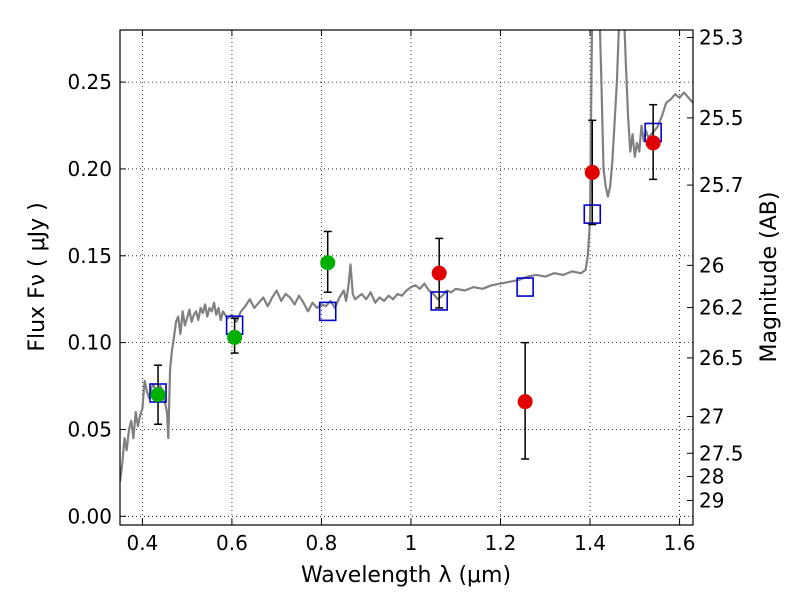  Describe the element at coordinates (232, 543) in the screenshot. I see `x-tick-label: 0.6` at that location.